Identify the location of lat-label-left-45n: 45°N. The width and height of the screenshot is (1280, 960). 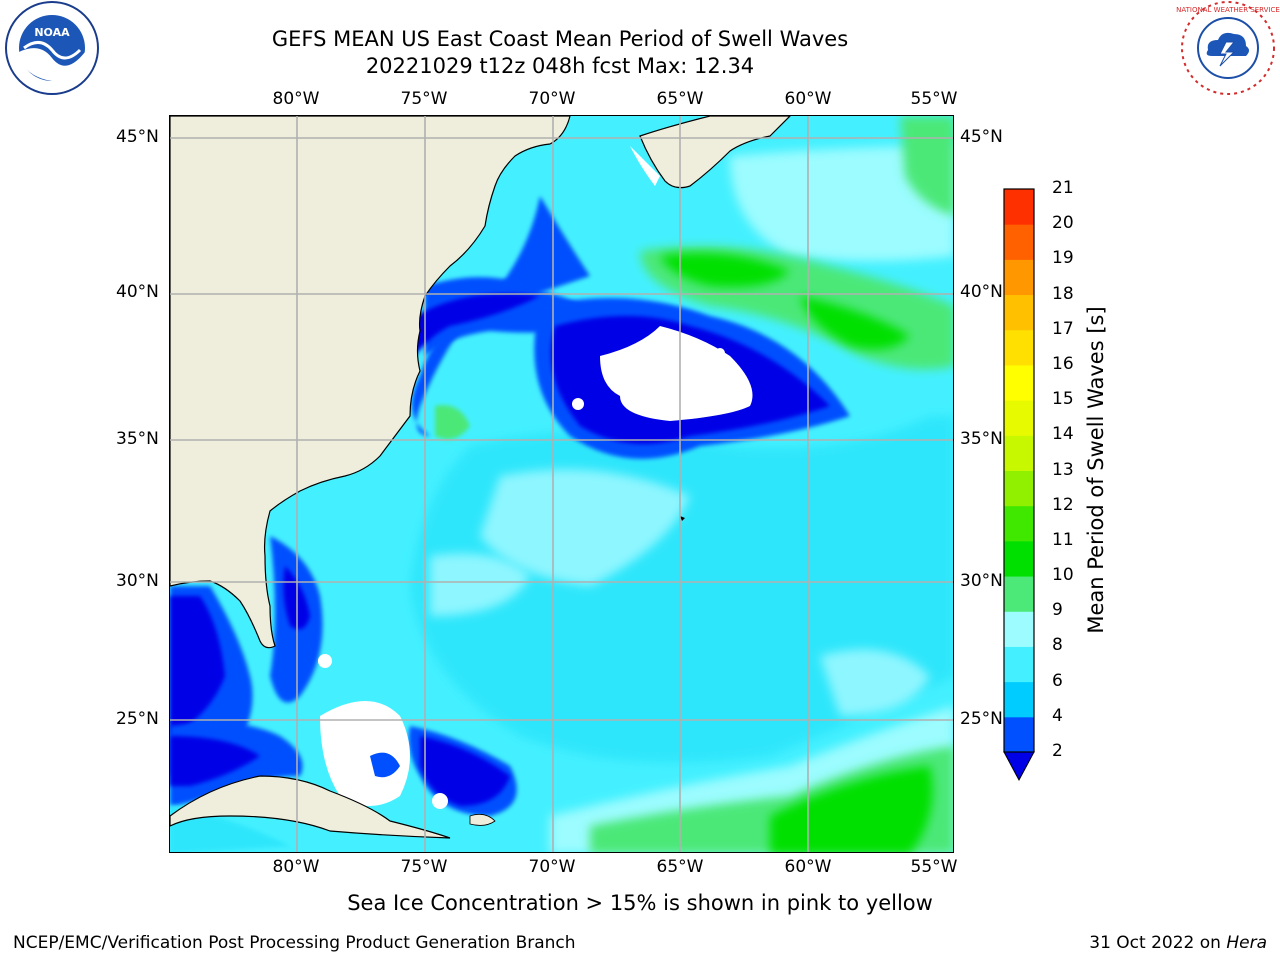
(137, 137).